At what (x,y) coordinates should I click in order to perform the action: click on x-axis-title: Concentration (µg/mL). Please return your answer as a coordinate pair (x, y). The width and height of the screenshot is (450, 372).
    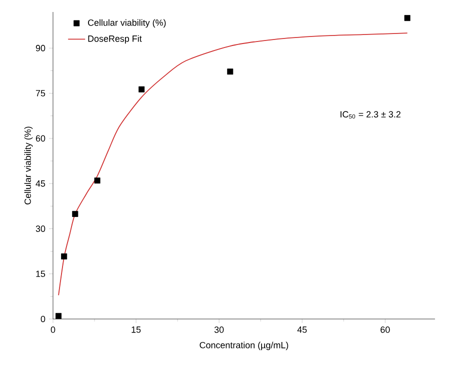
    Looking at the image, I should click on (244, 346).